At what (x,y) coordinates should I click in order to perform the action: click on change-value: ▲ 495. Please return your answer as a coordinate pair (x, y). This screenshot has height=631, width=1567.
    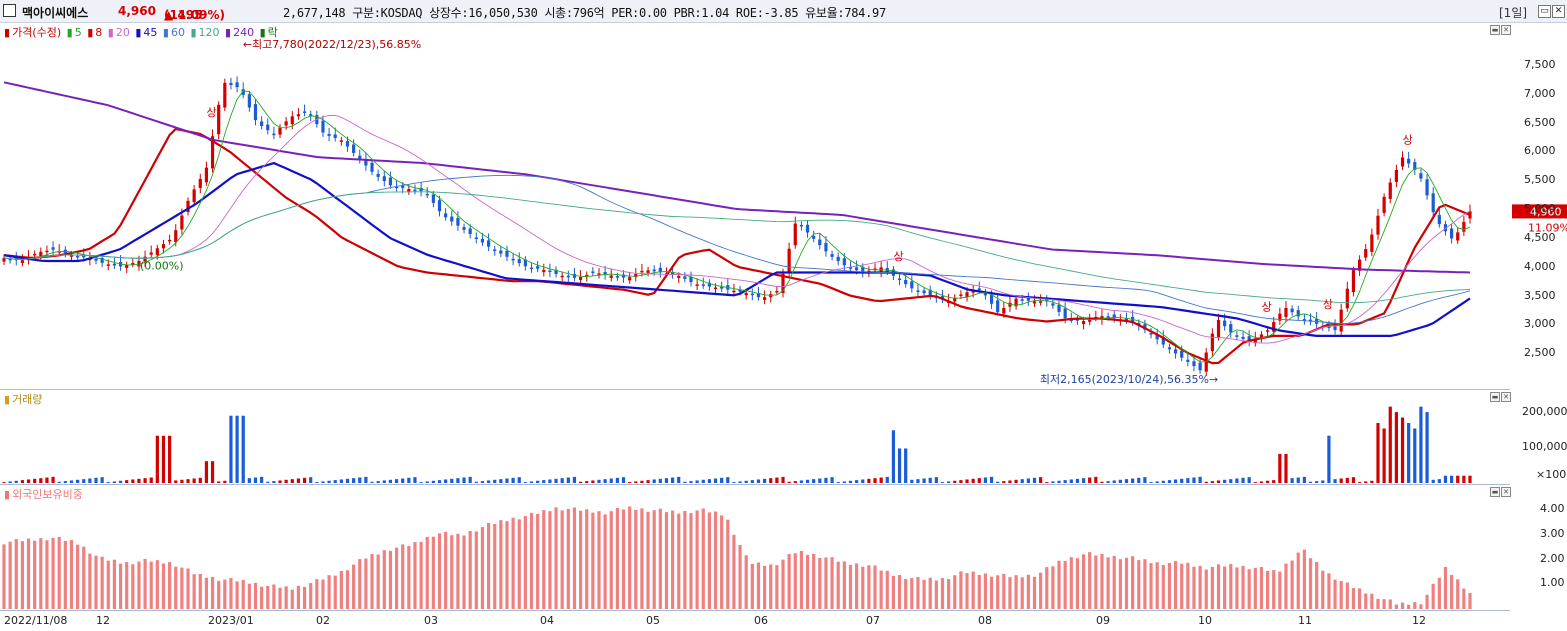
    Looking at the image, I should click on (183, 15).